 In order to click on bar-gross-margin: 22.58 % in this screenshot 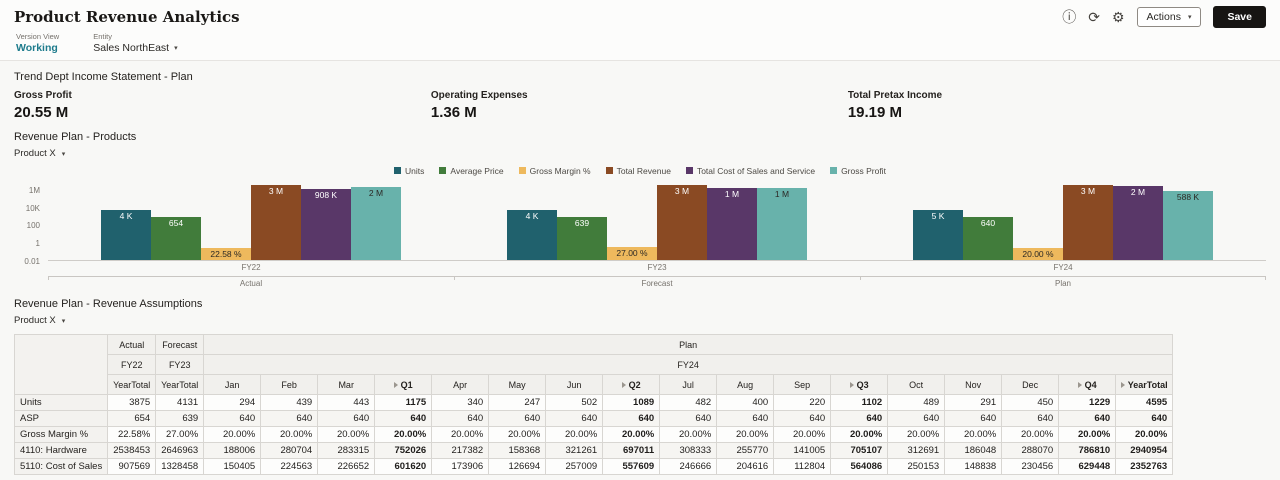, I will do `click(226, 253)`.